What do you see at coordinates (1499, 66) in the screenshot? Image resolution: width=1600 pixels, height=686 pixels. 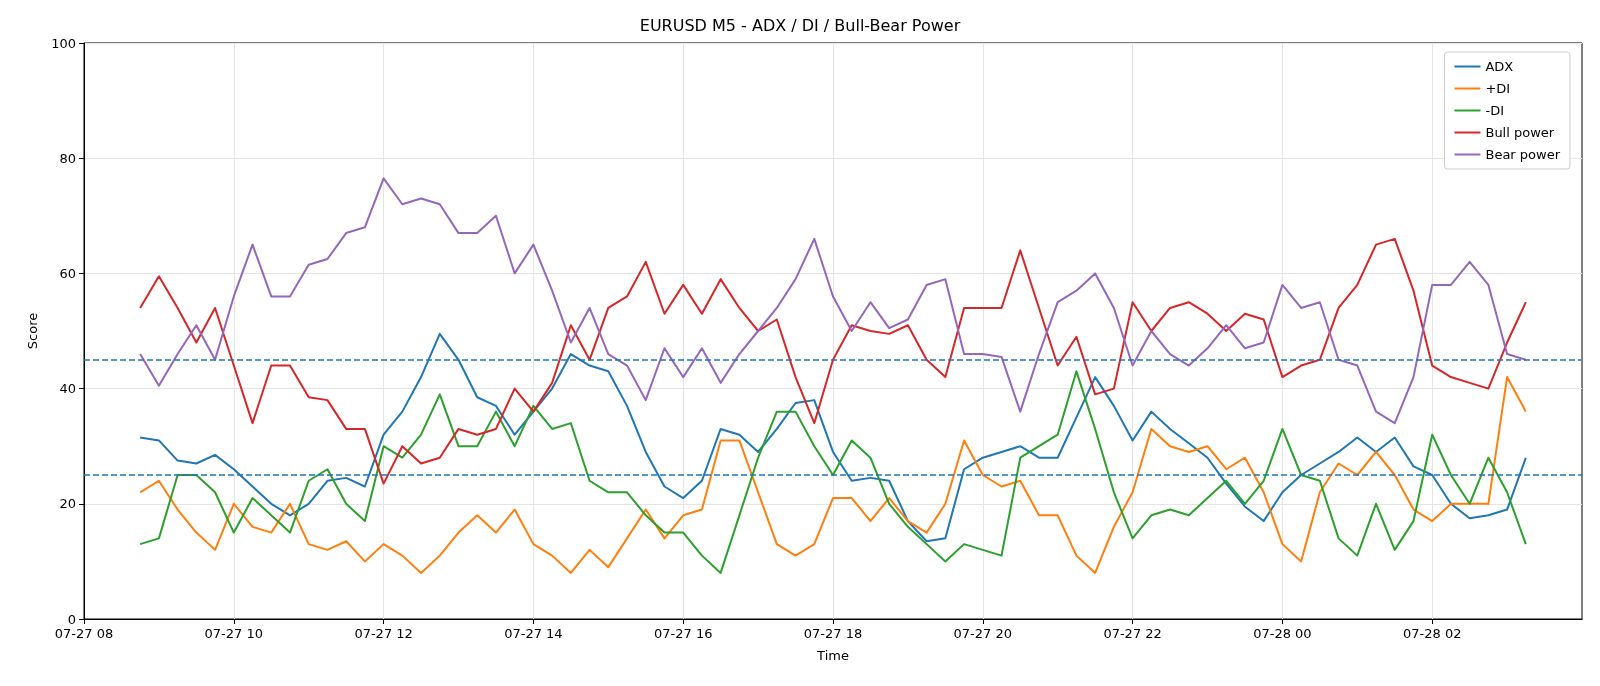 I see `legend-label: ADX` at bounding box center [1499, 66].